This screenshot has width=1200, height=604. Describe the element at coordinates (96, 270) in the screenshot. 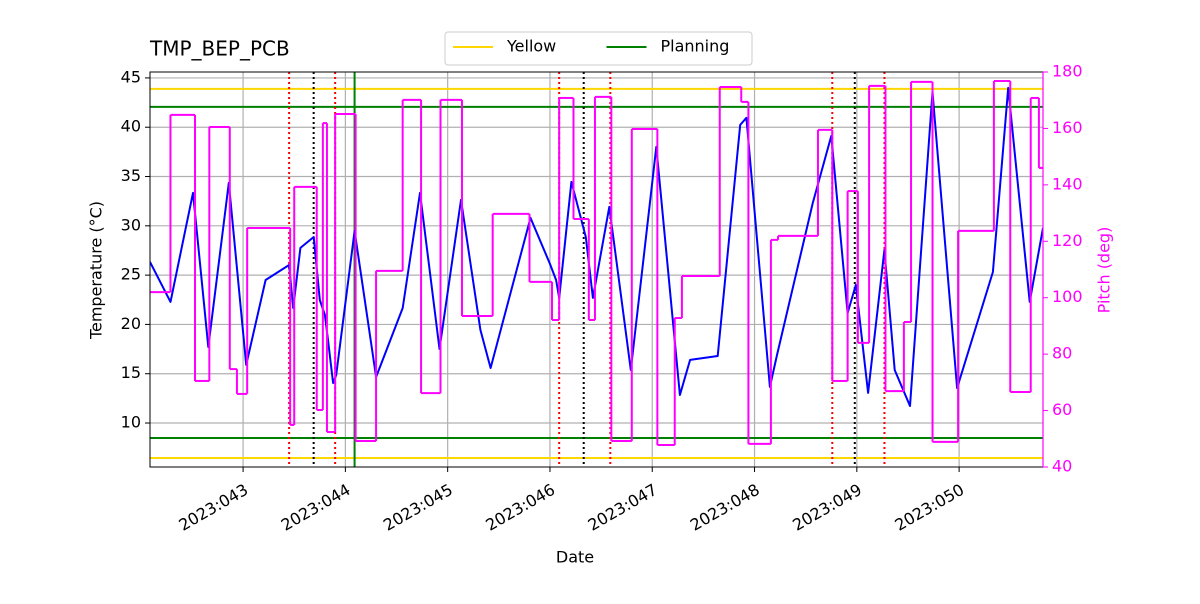

I see `y-axis-label: Temperature (°C)` at that location.